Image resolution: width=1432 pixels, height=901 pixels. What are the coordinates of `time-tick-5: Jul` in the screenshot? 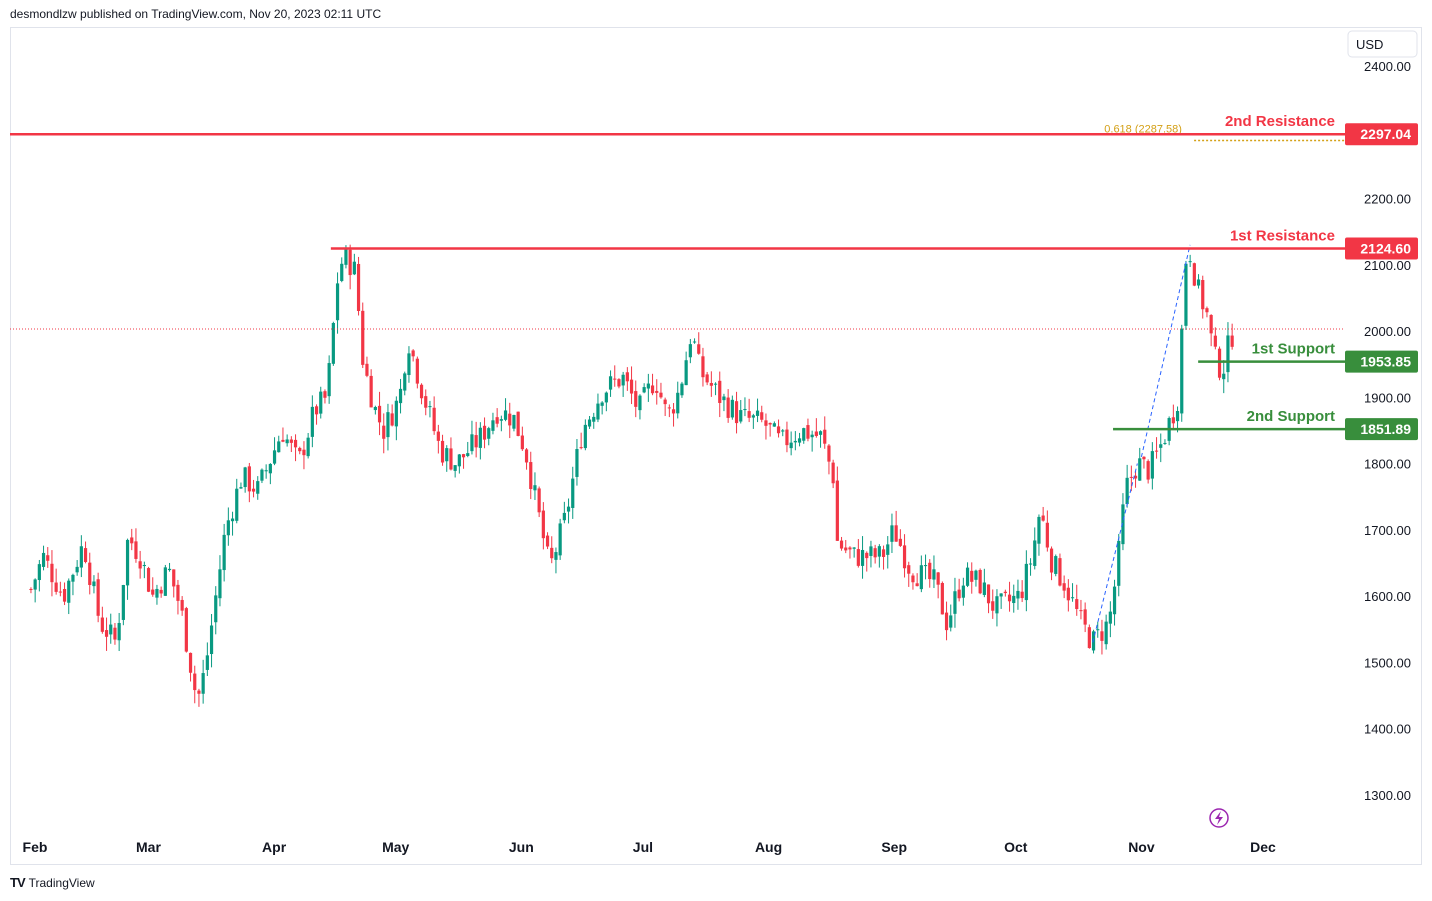 It's located at (643, 847).